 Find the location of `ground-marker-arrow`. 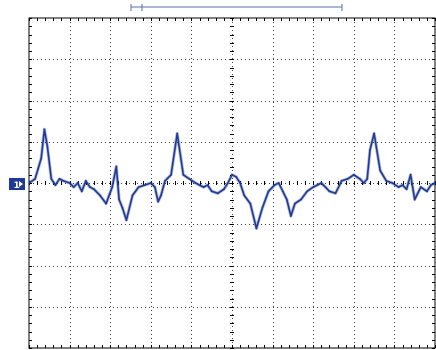

ground-marker-arrow is located at coordinates (21, 184).